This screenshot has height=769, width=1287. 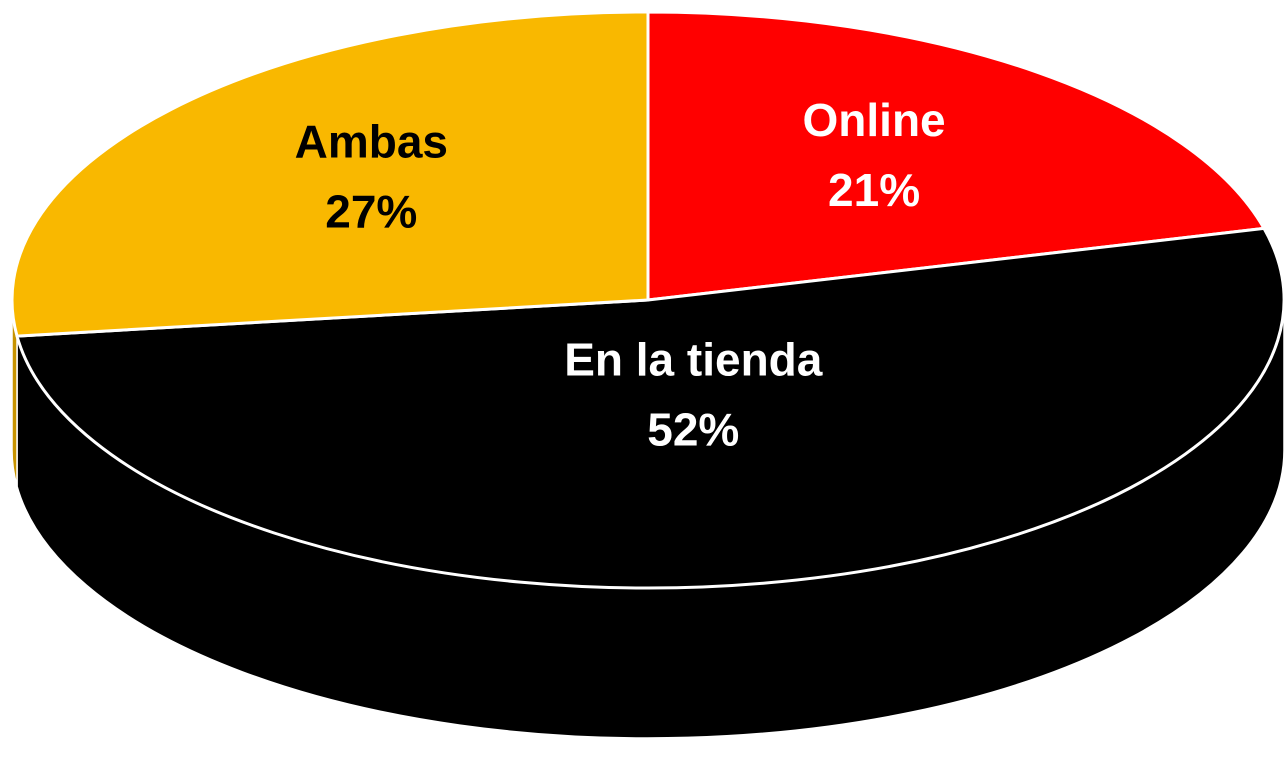 I want to click on slice-label: Ambas, so click(x=371, y=142).